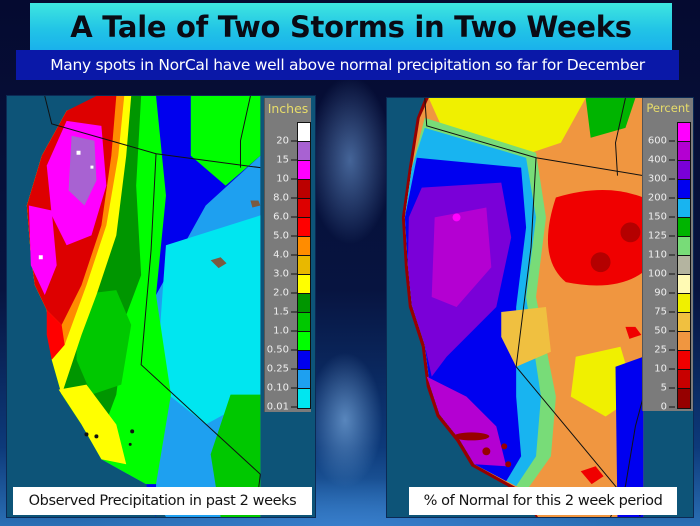 The width and height of the screenshot is (700, 526). What do you see at coordinates (661, 236) in the screenshot?
I see `legend-tick: 125` at bounding box center [661, 236].